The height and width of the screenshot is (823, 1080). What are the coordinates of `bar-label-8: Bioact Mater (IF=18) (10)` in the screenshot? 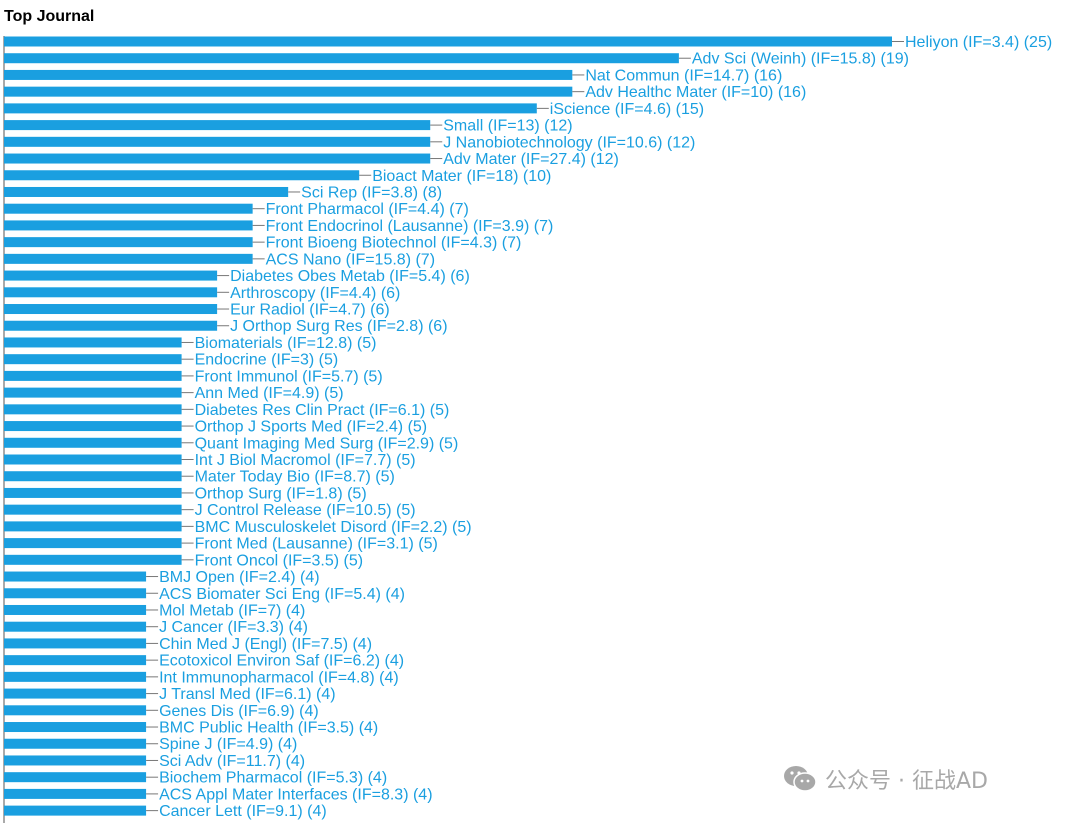 It's located at (461, 176).